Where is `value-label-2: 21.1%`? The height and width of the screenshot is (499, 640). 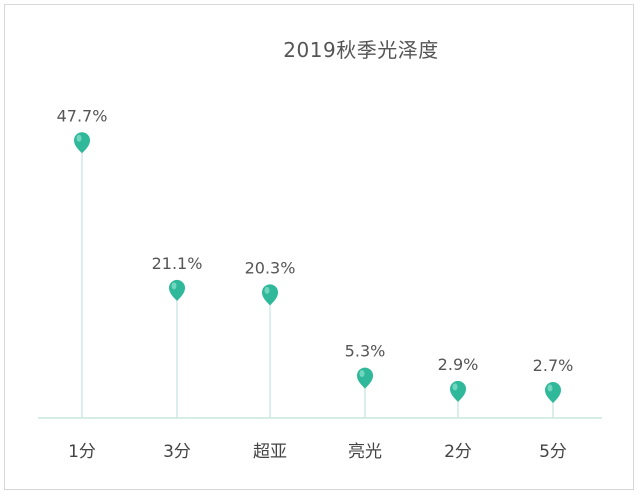
value-label-2: 21.1% is located at coordinates (177, 263).